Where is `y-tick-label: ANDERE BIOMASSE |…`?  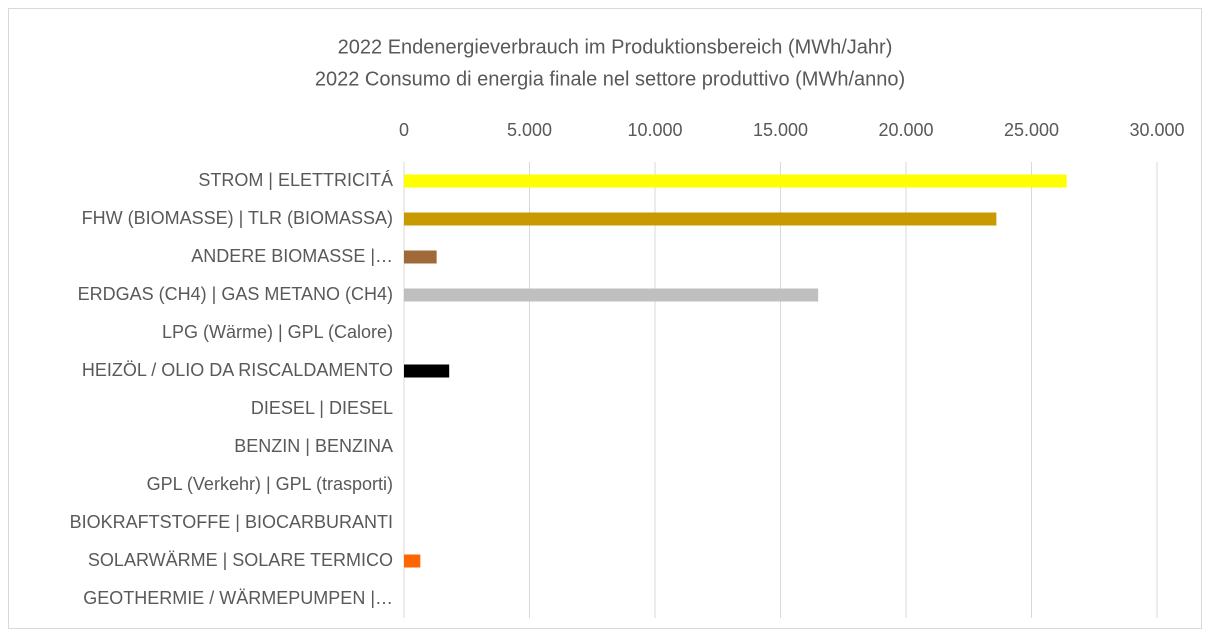 y-tick-label: ANDERE BIOMASSE |… is located at coordinates (292, 256).